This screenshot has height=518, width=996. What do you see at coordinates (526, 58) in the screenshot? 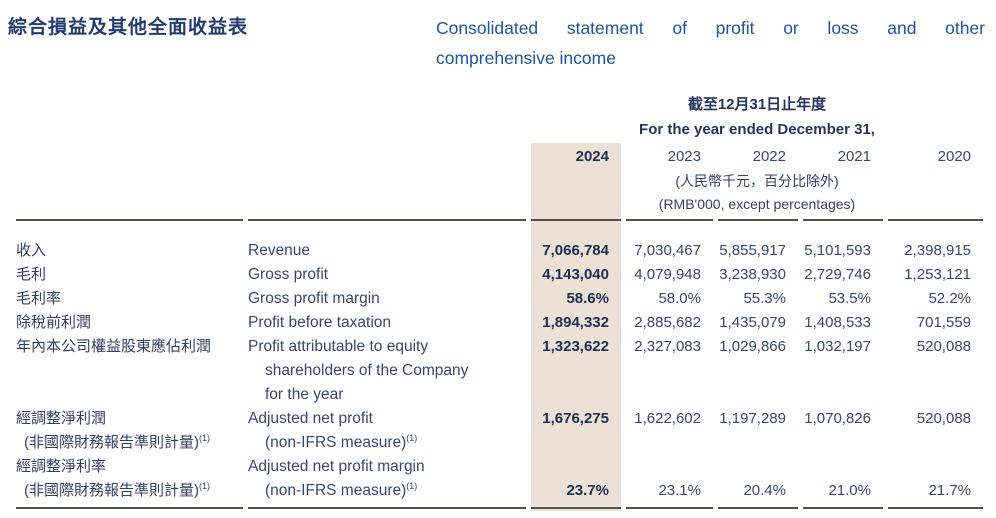
I see `page-title-en-line2: comprehensive income` at bounding box center [526, 58].